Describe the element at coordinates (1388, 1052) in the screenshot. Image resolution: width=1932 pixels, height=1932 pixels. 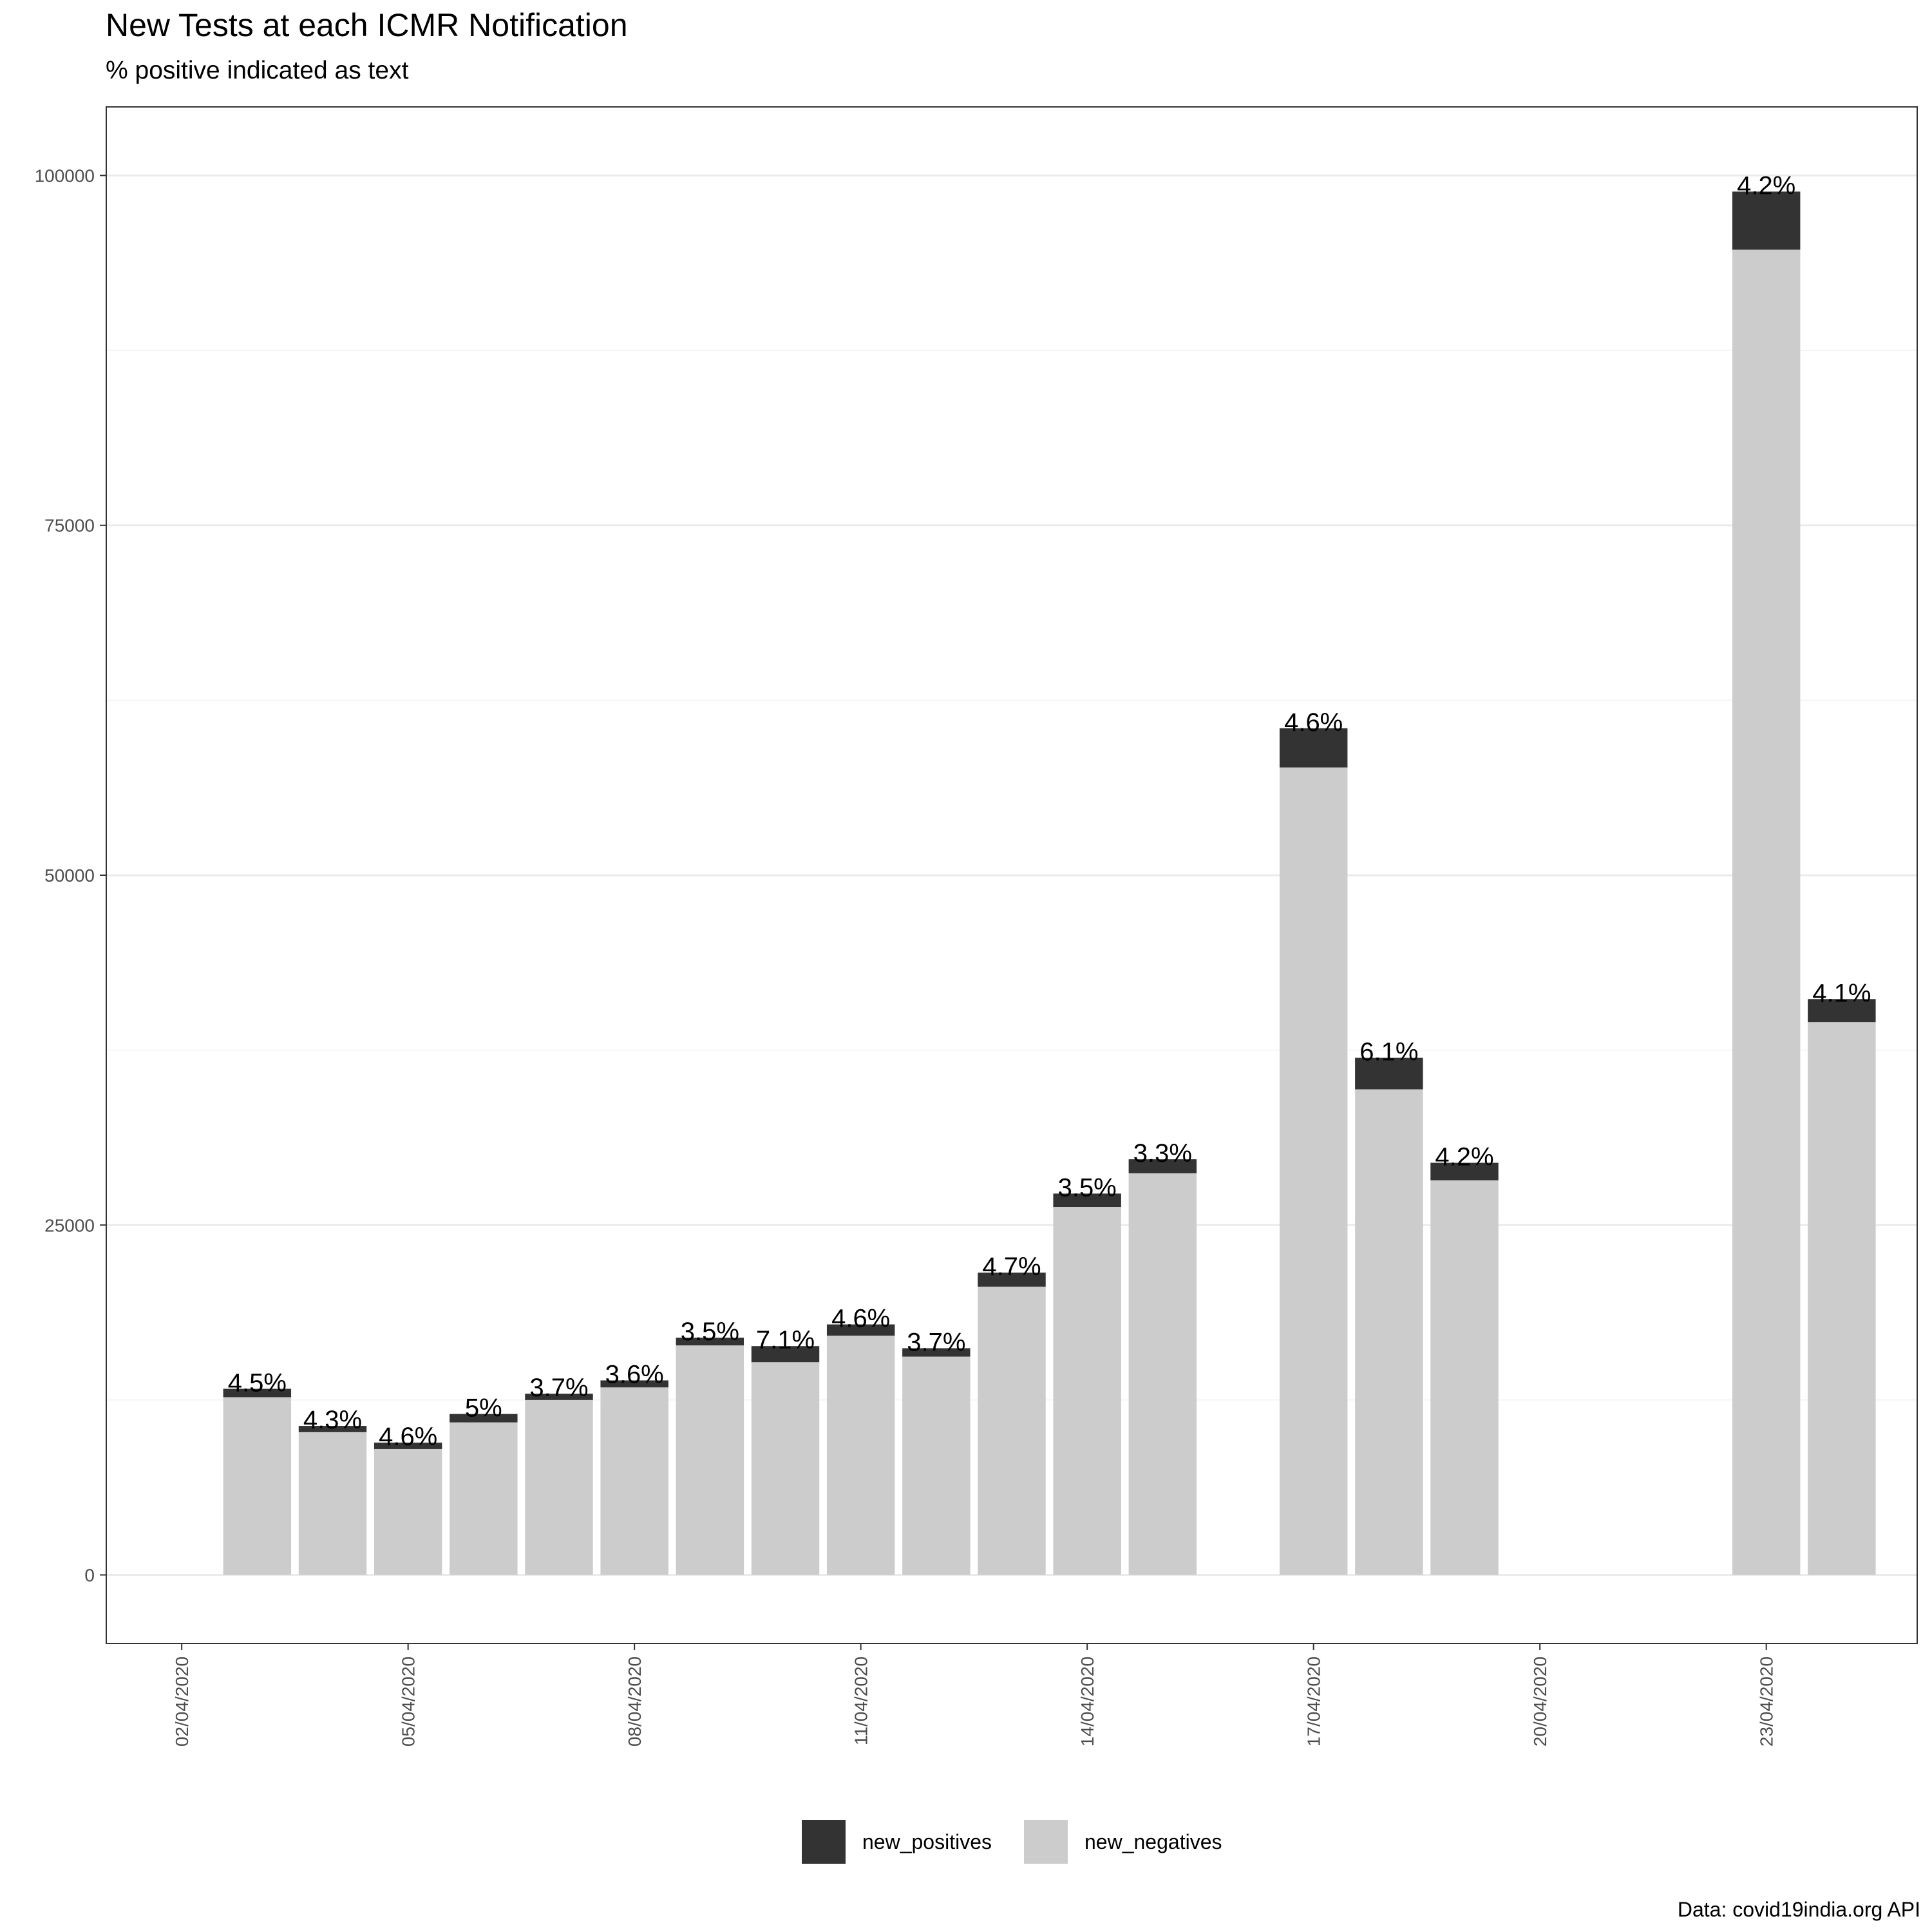
I see `bar-percent-label: 6.1%` at that location.